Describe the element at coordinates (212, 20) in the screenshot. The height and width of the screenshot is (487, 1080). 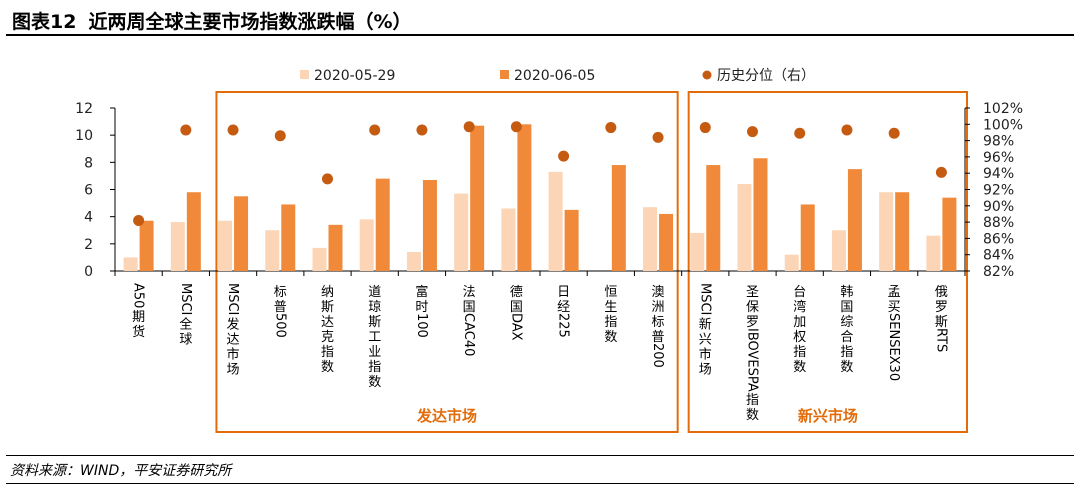
I see `figure-title: 图表12 近两周全球主要市场指数涨跌幅（%）` at that location.